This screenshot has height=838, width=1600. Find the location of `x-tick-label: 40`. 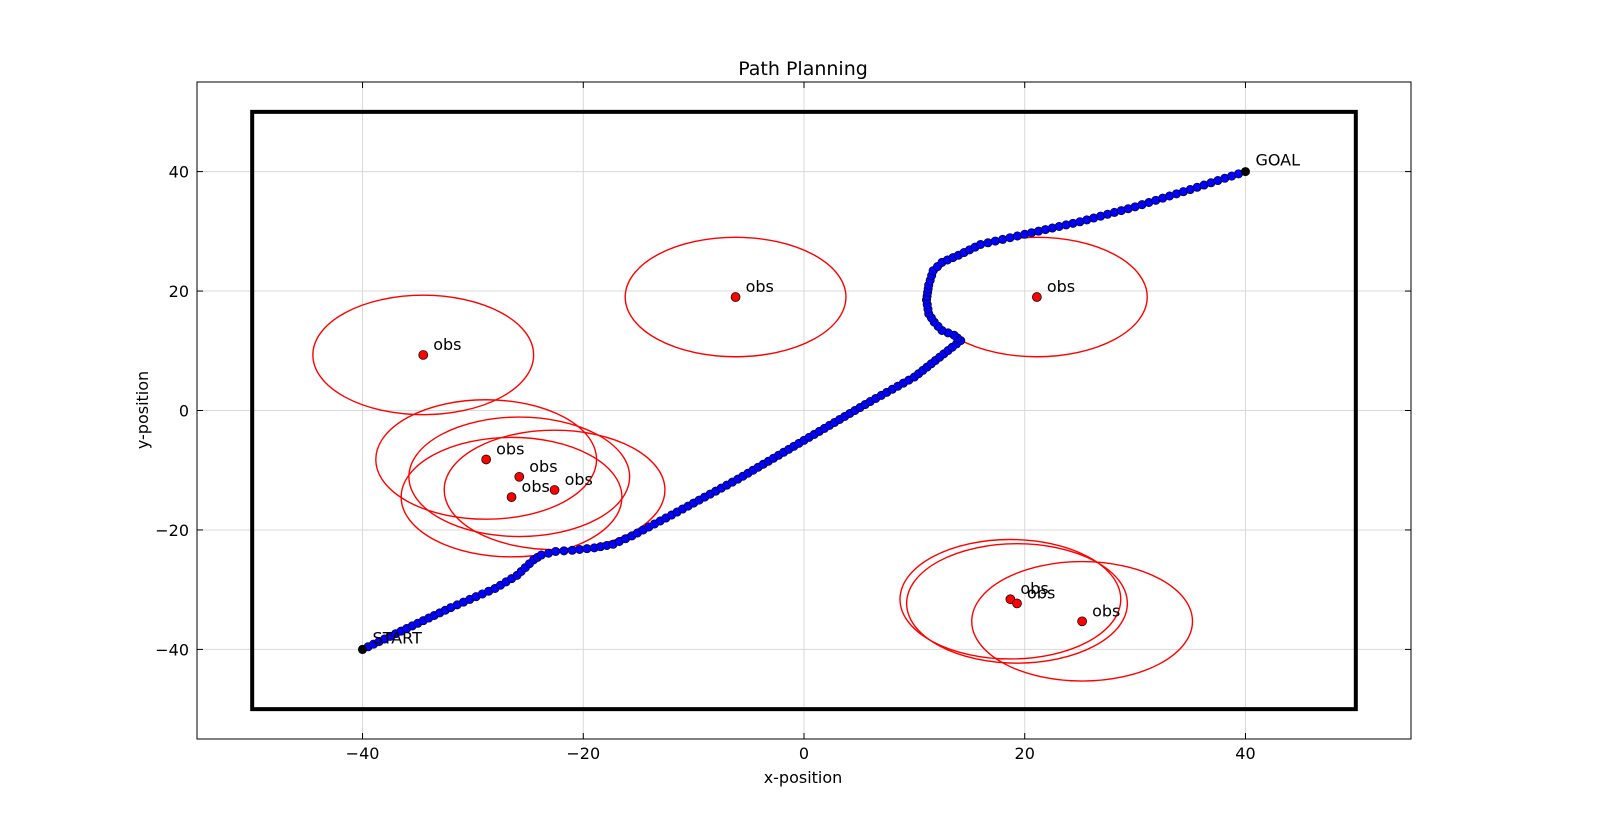

x-tick-label: 40 is located at coordinates (1245, 753).